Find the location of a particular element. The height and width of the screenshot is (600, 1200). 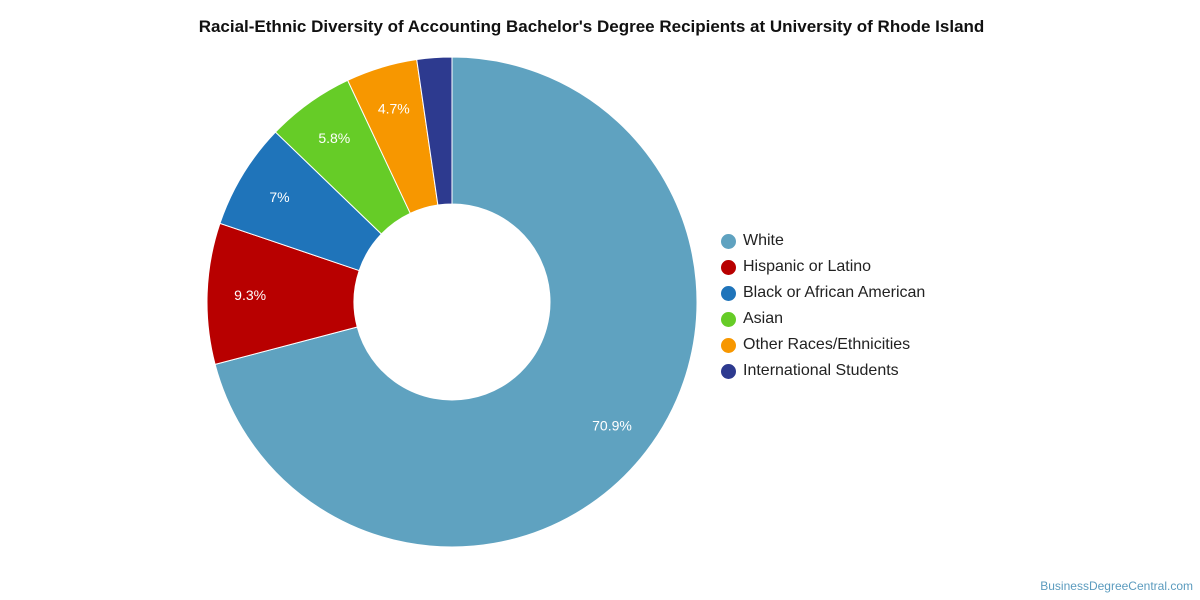

legend-label: Black or African American is located at coordinates (834, 292).